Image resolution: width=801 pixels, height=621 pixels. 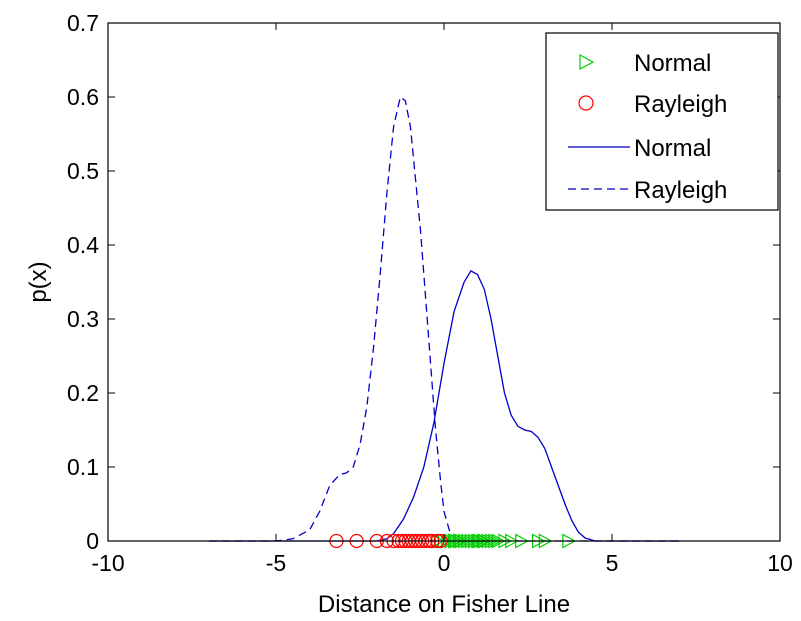 I want to click on y-tick-label: 0.2, so click(x=83, y=393).